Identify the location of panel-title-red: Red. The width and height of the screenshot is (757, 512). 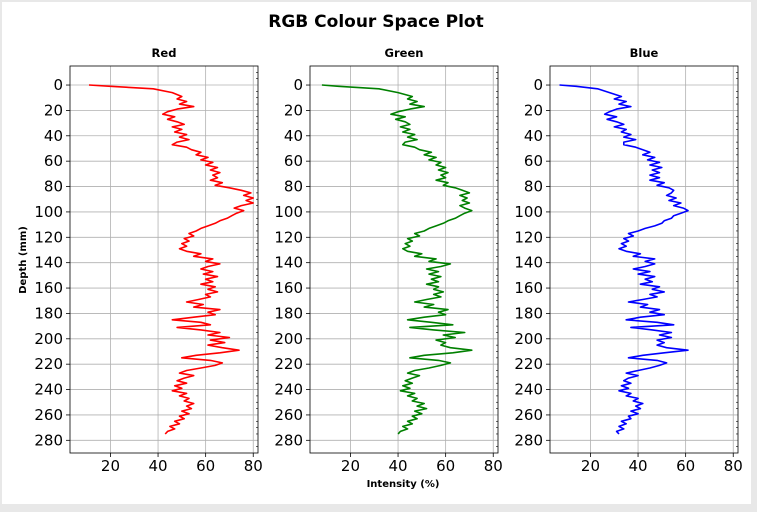
(164, 53).